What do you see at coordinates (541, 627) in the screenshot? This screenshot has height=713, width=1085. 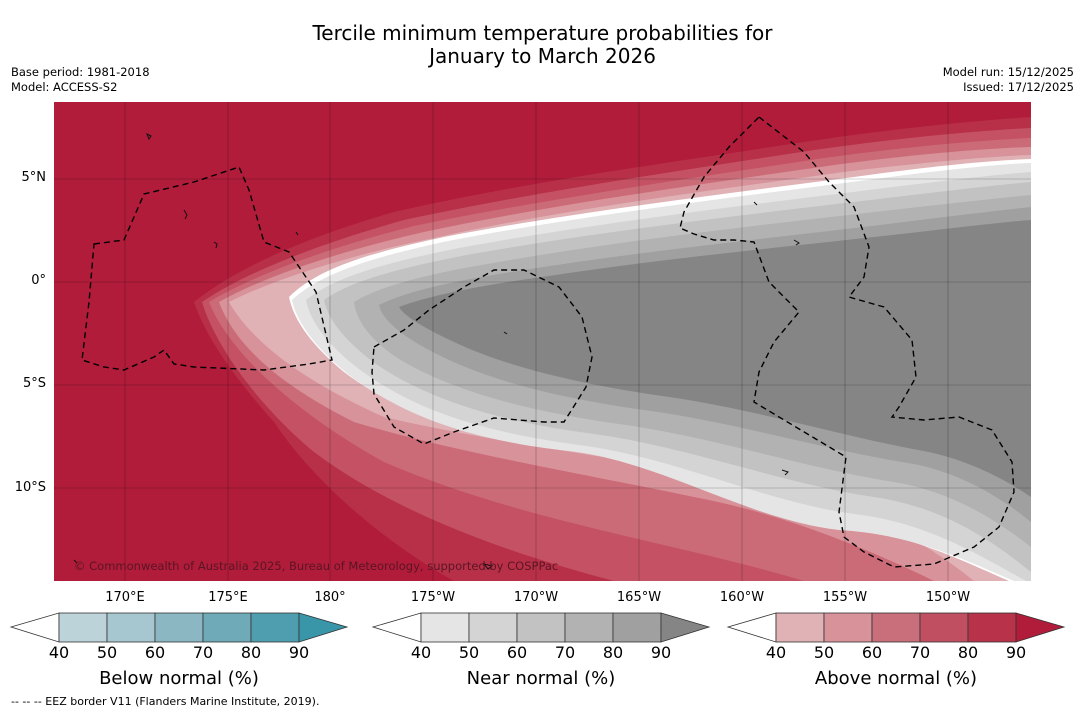 I see `colorbar-near` at bounding box center [541, 627].